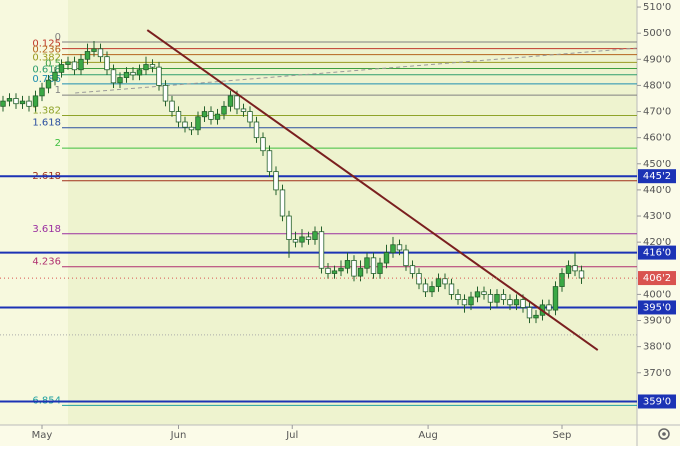 Image resolution: width=680 pixels, height=450 pixels. Describe the element at coordinates (657, 373) in the screenshot. I see `y-tick-label: 370'0` at that location.